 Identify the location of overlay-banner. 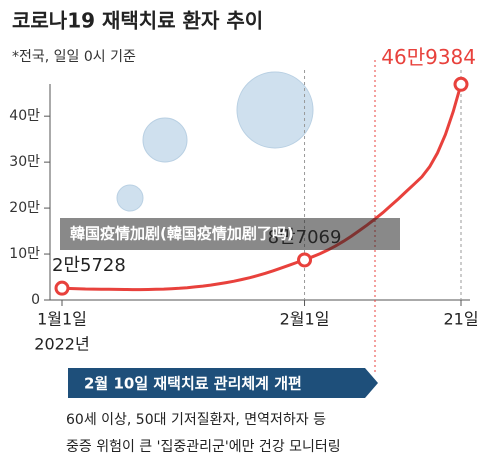
(230, 234).